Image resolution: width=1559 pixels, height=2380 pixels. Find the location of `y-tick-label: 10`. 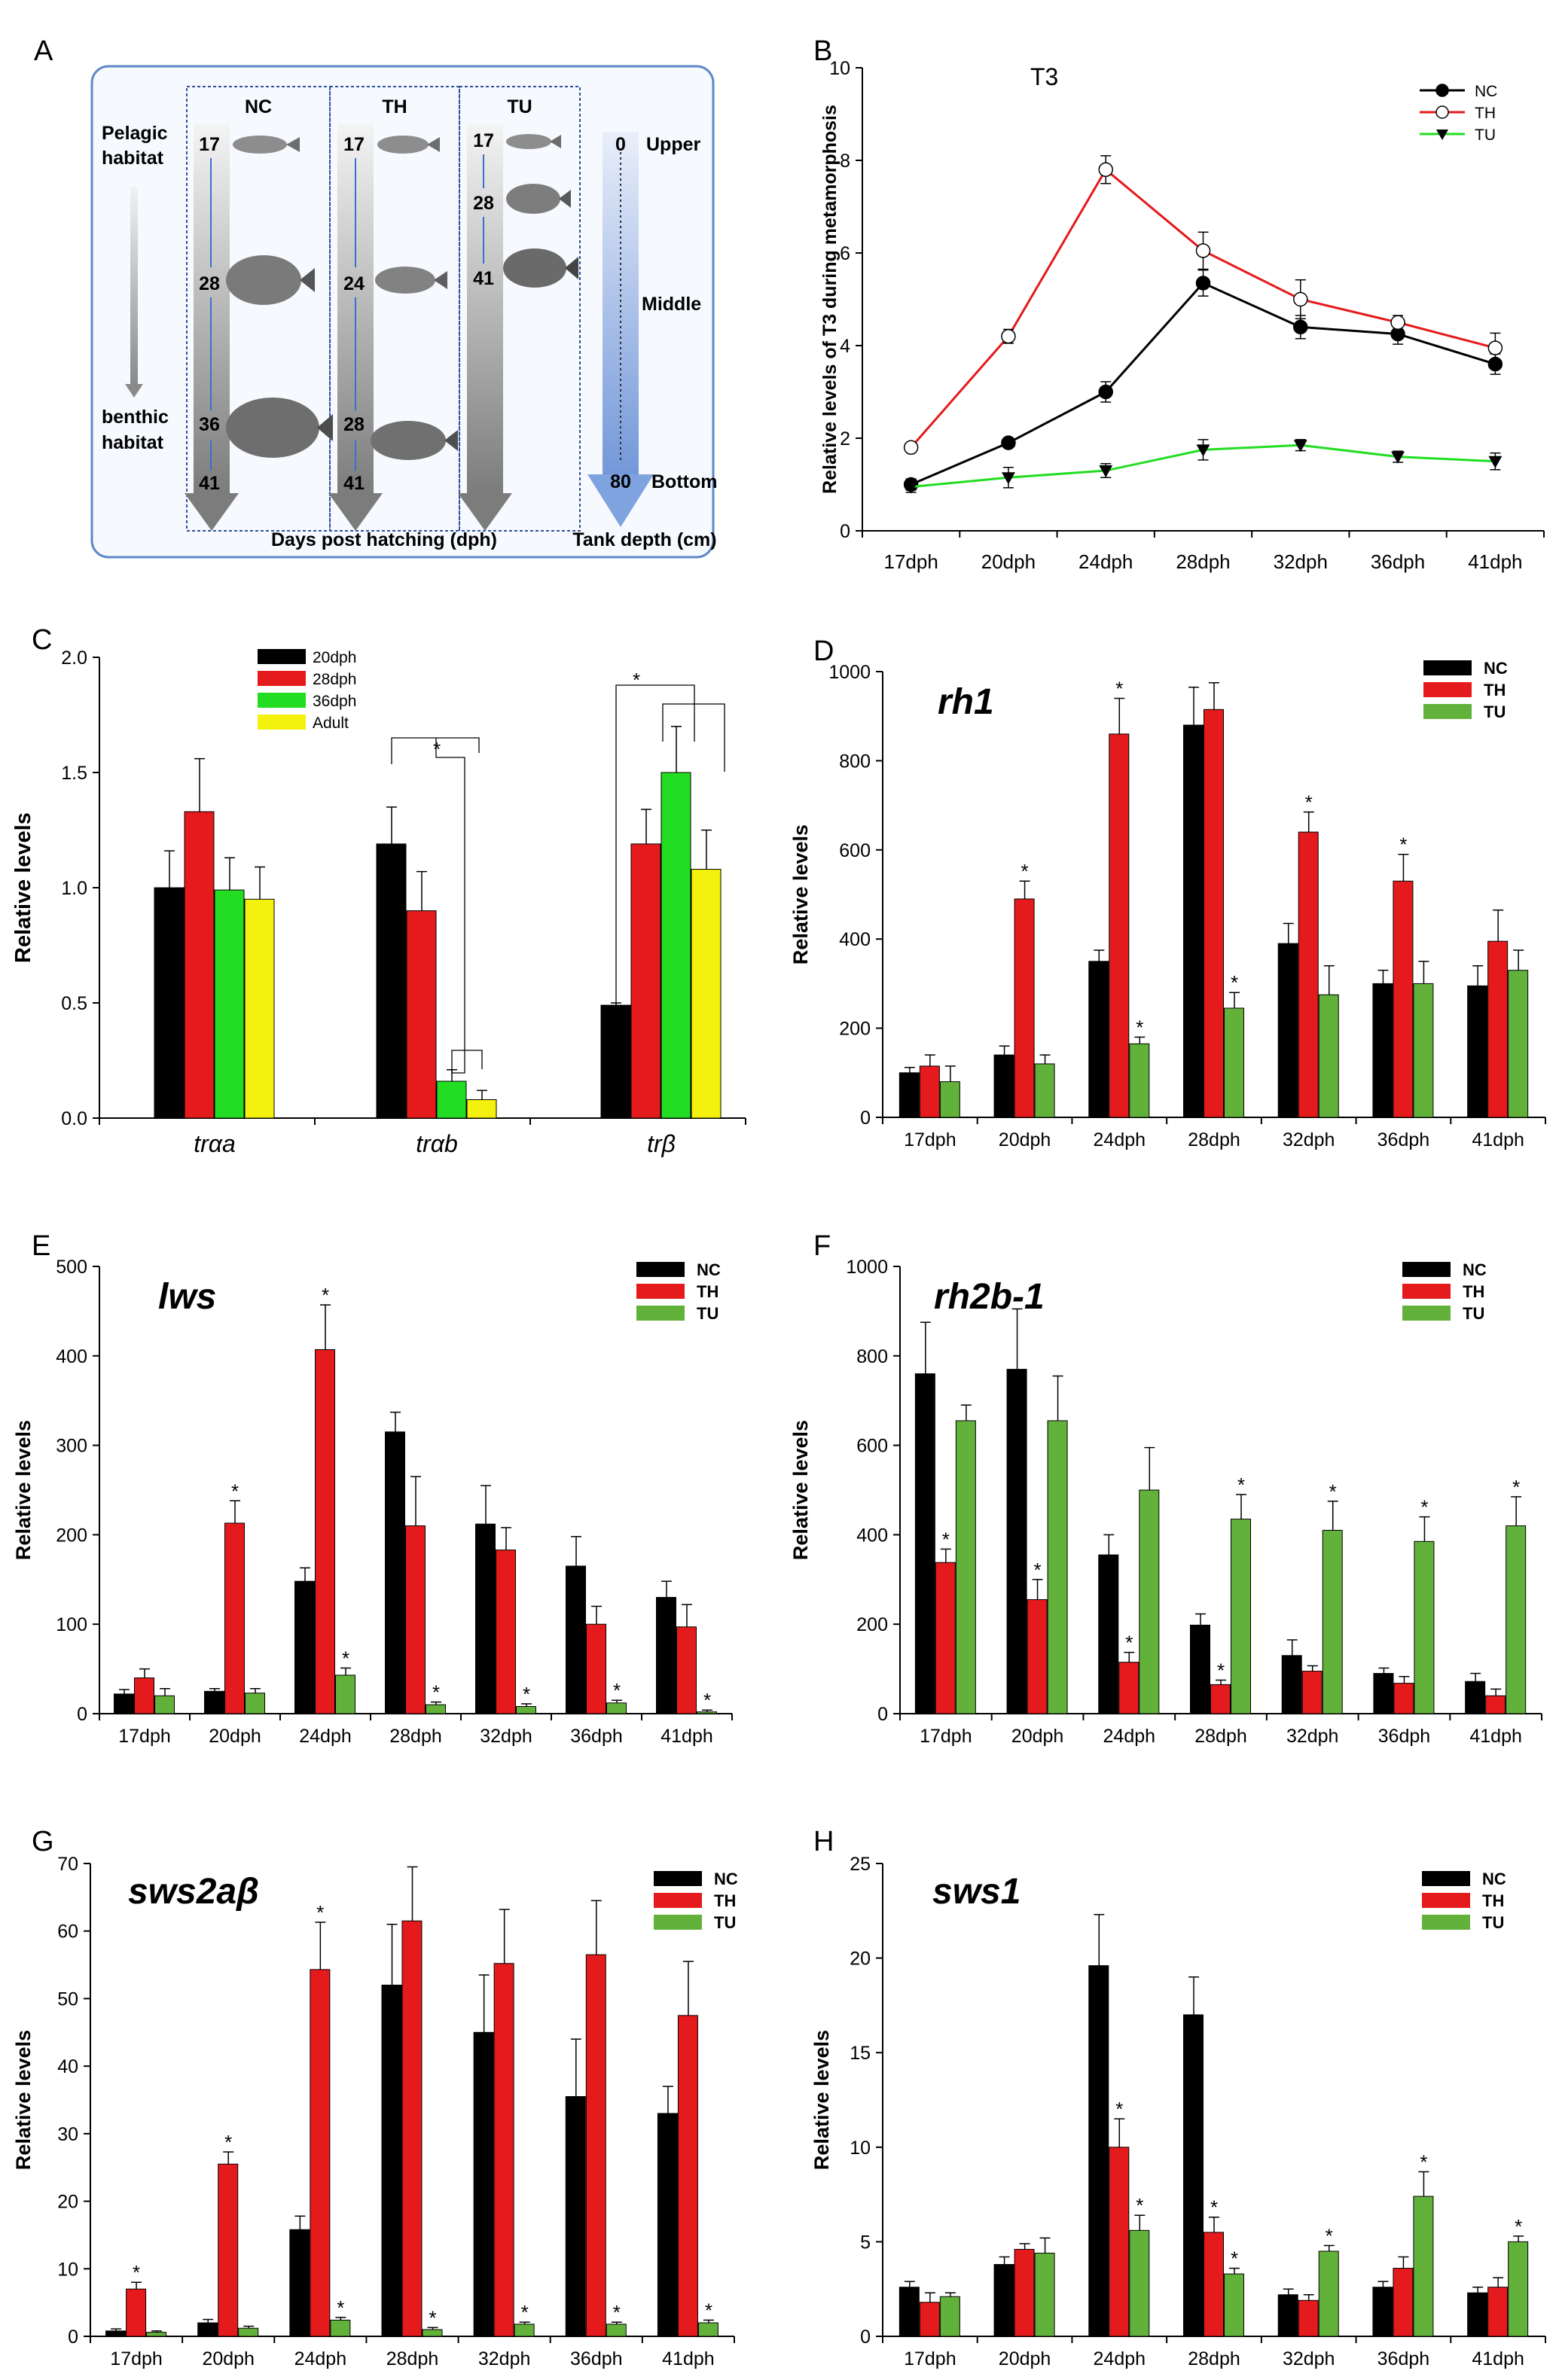

y-tick-label: 10 is located at coordinates (67, 2269).